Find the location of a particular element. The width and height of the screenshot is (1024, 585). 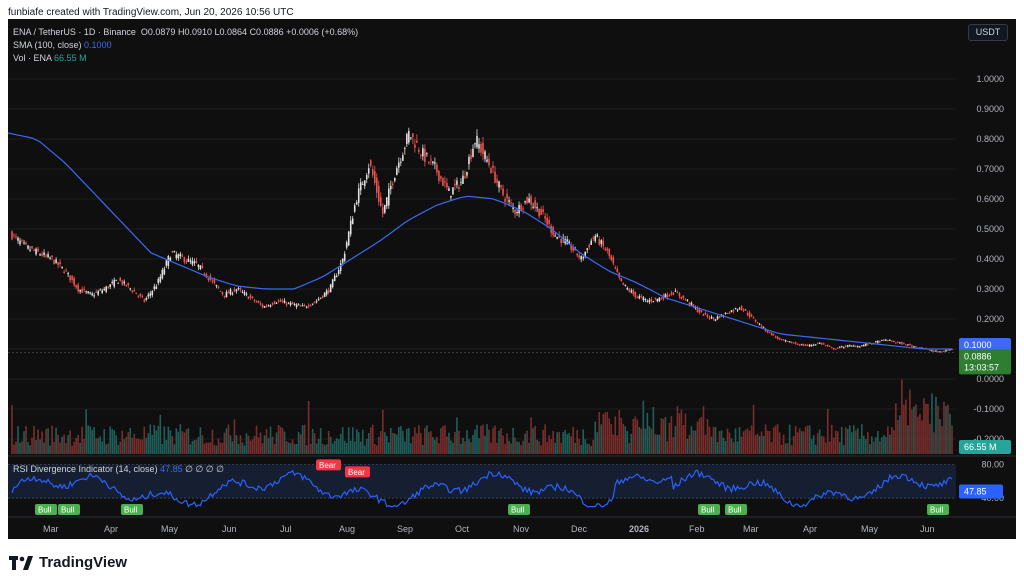

y-tick-label: 0.3000 is located at coordinates (990, 289).